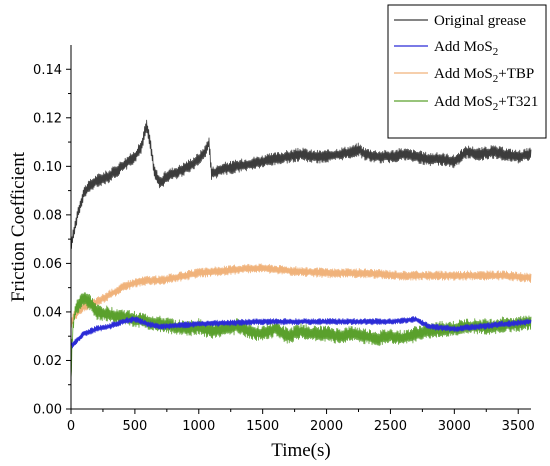 The height and width of the screenshot is (466, 550). What do you see at coordinates (326, 426) in the screenshot?
I see `x-tick-label: 2000` at bounding box center [326, 426].